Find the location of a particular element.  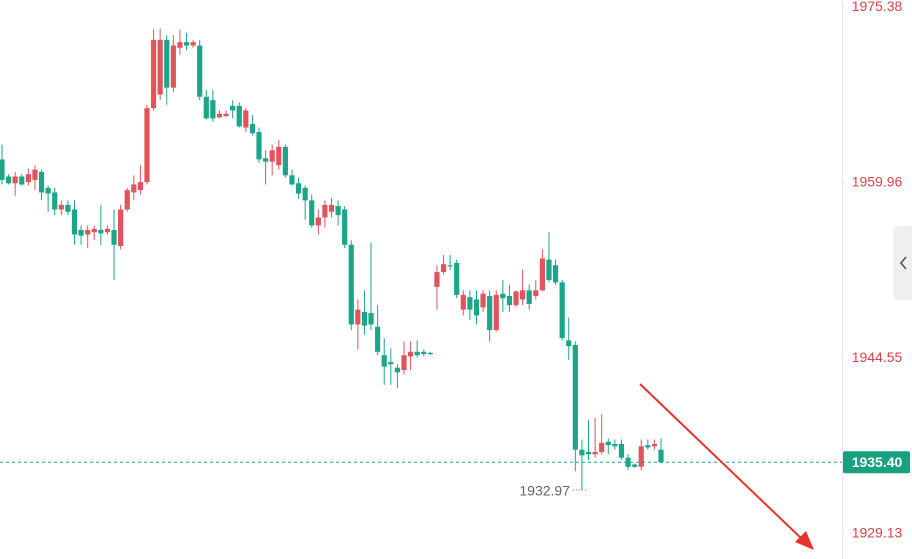

low-marker-label: 1932.97 is located at coordinates (544, 491).